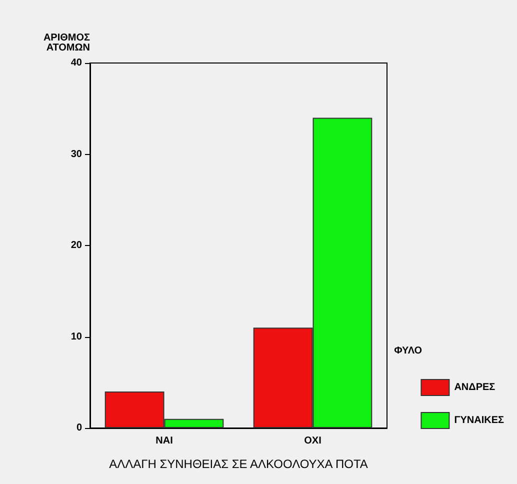 This screenshot has height=484, width=517. I want to click on y-tick-label: 20, so click(76, 245).